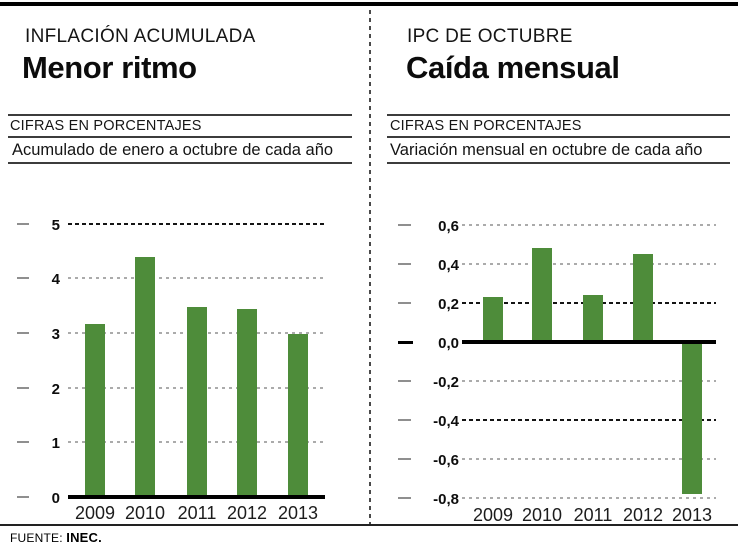 The width and height of the screenshot is (738, 548). I want to click on y-tick-label: 0,0, so click(448, 343).